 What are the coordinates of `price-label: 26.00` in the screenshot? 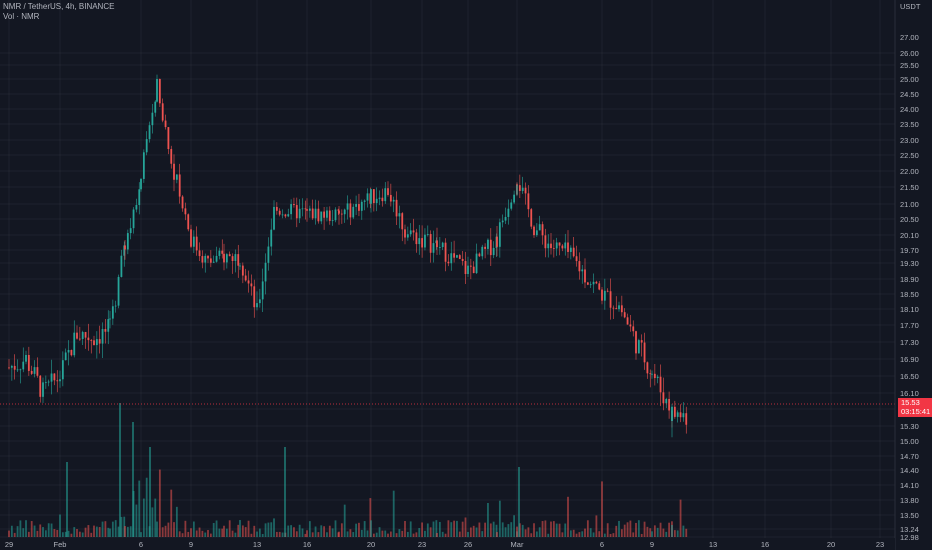 It's located at (909, 53).